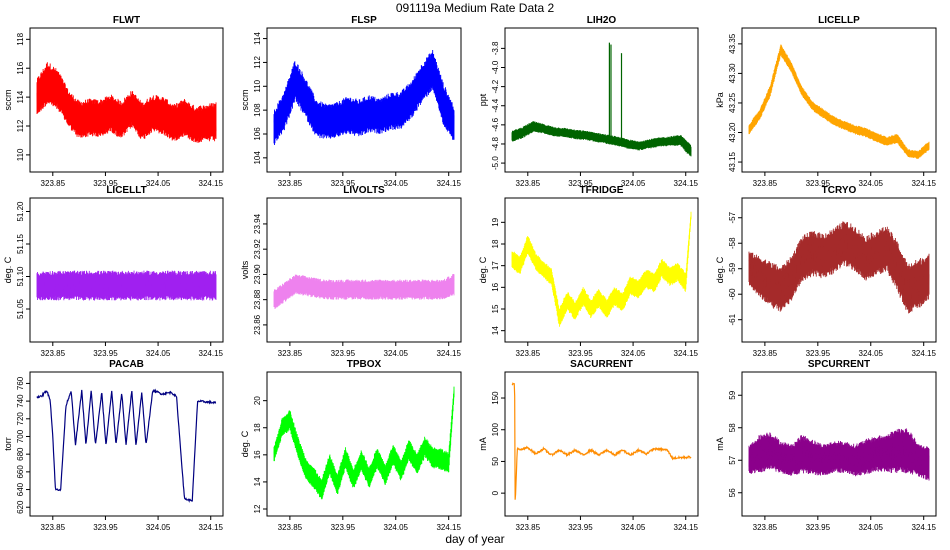 Image resolution: width=950 pixels, height=550 pixels. What do you see at coordinates (364, 190) in the screenshot?
I see `panel-title: LIVOLTS` at bounding box center [364, 190].